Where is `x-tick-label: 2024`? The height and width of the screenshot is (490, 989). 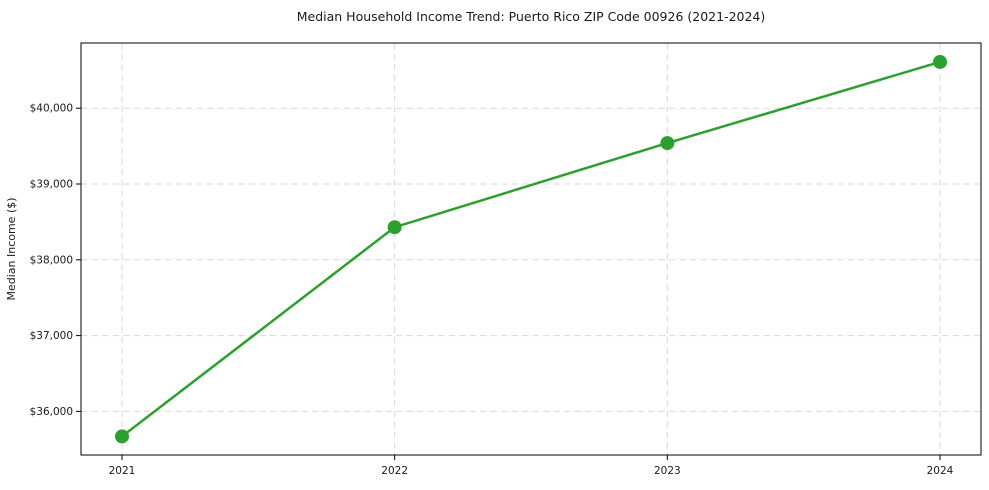 x-tick-label: 2024 is located at coordinates (940, 471).